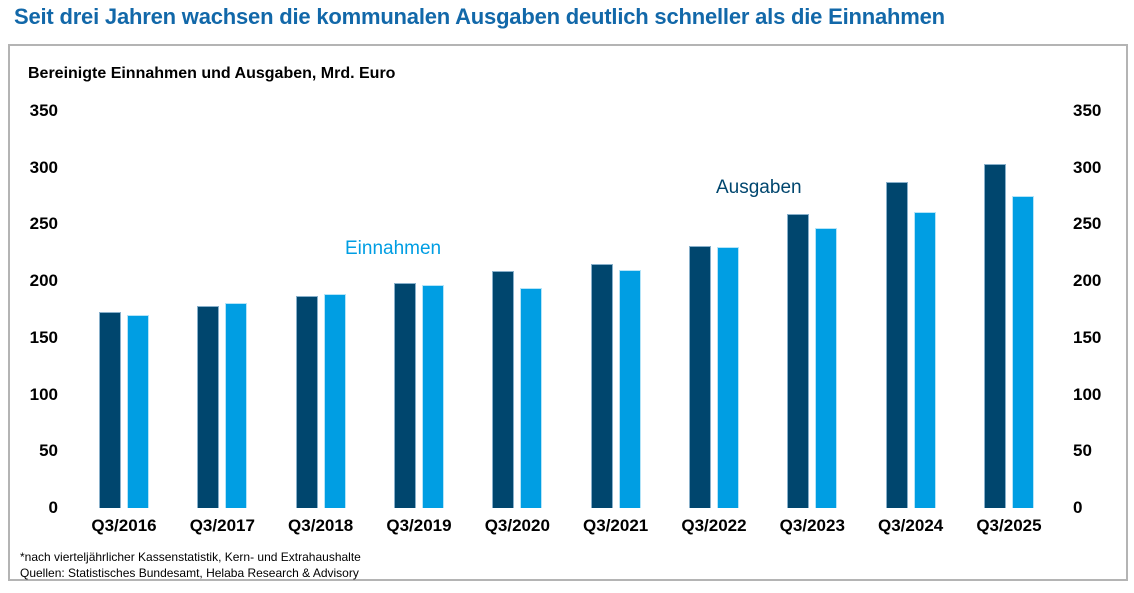 Image resolution: width=1134 pixels, height=593 pixels. I want to click on bar-einnahmen-q3-2021, so click(629, 388).